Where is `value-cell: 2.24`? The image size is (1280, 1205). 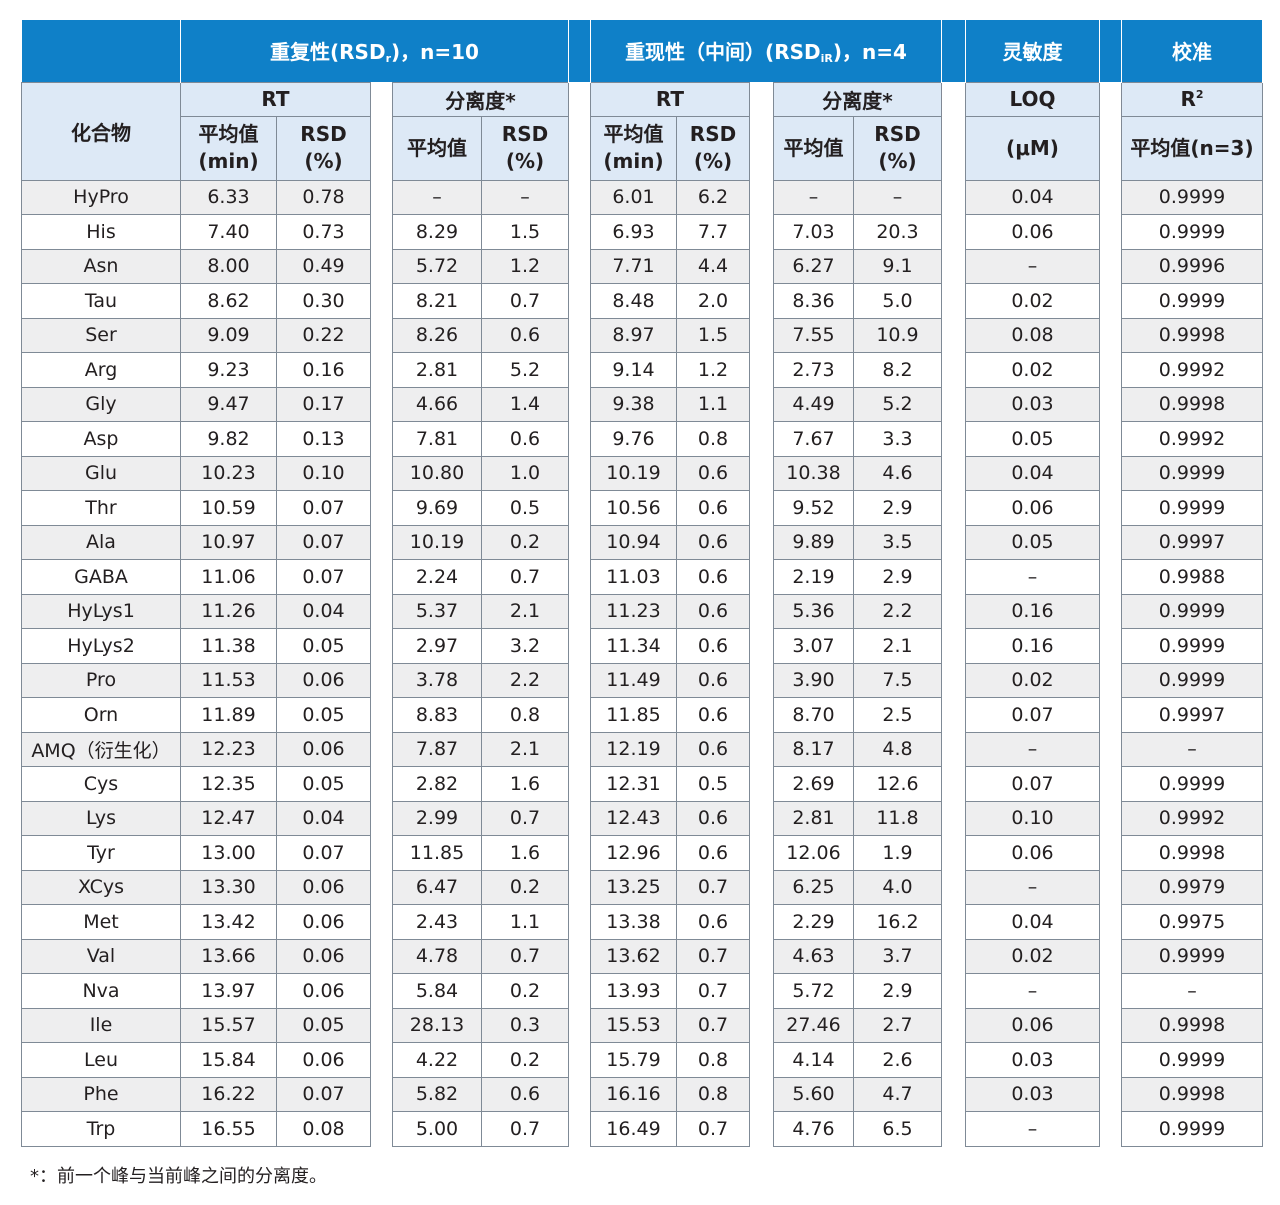
value-cell: 2.24 is located at coordinates (437, 577).